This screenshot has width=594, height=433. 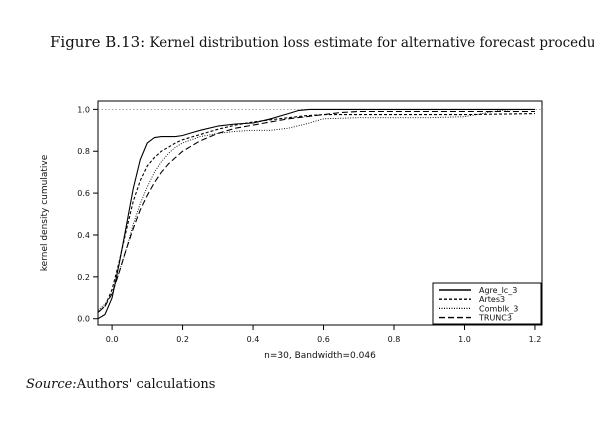 What do you see at coordinates (83, 193) in the screenshot?
I see `y-tick-label: 0.6` at bounding box center [83, 193].